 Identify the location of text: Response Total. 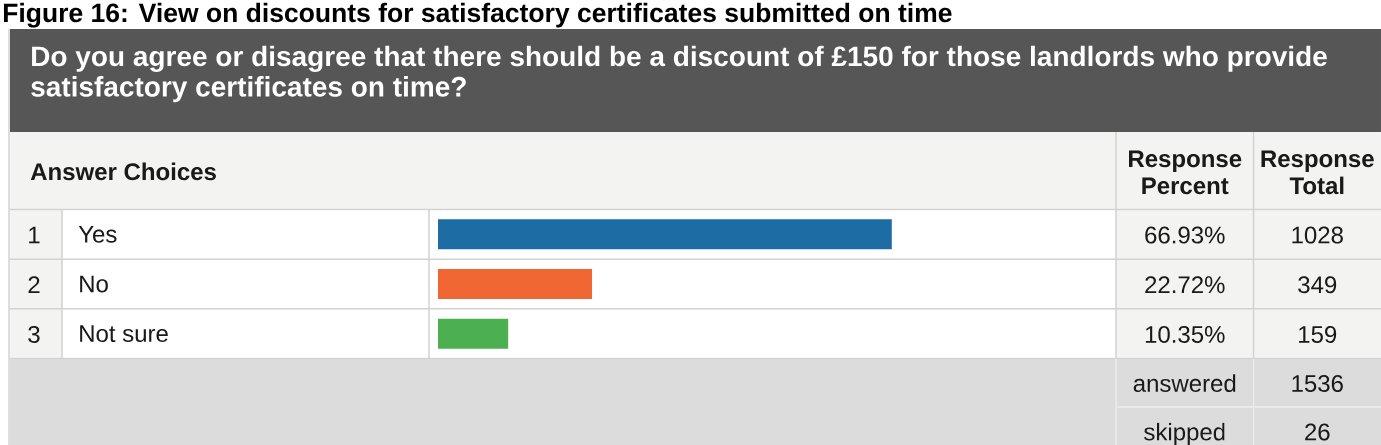
(1317, 172).